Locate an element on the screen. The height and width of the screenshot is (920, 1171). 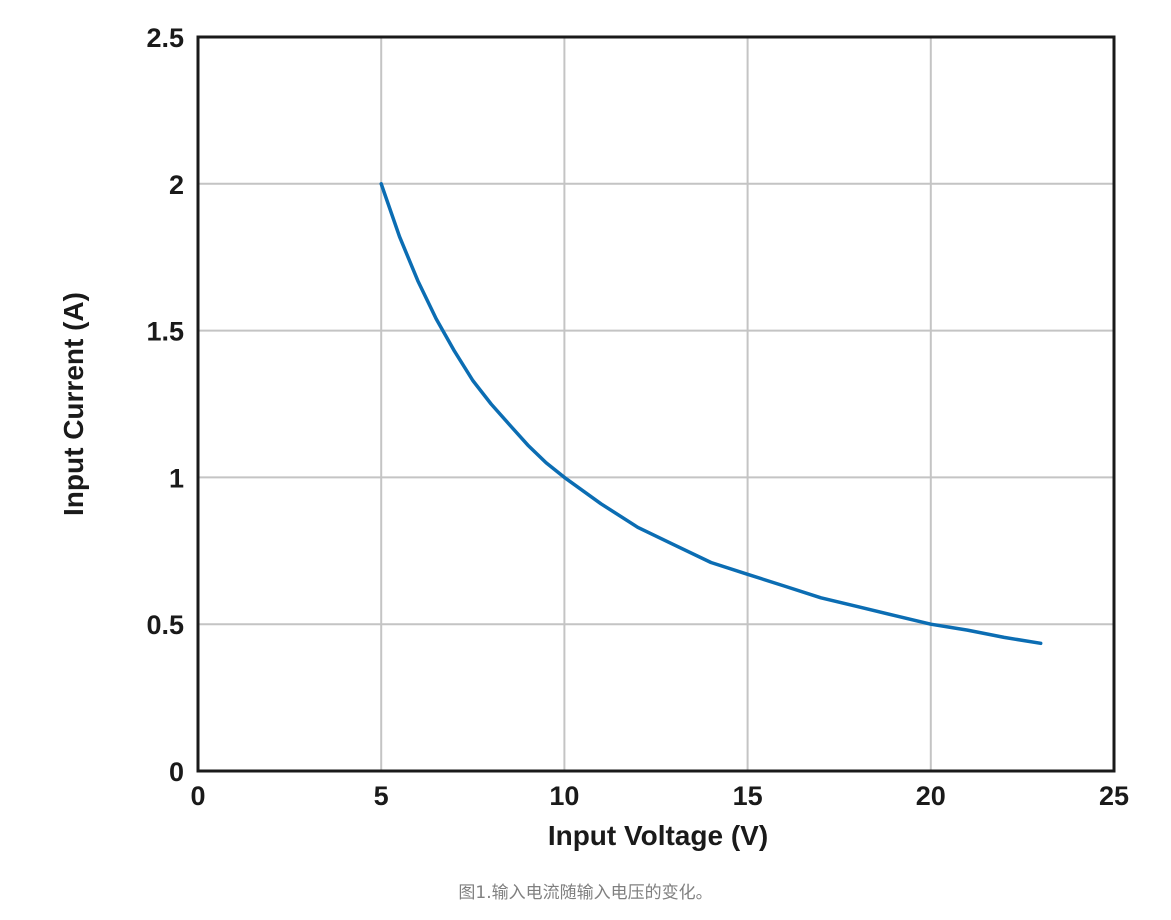
y-tick-label: 1.5 is located at coordinates (165, 332).